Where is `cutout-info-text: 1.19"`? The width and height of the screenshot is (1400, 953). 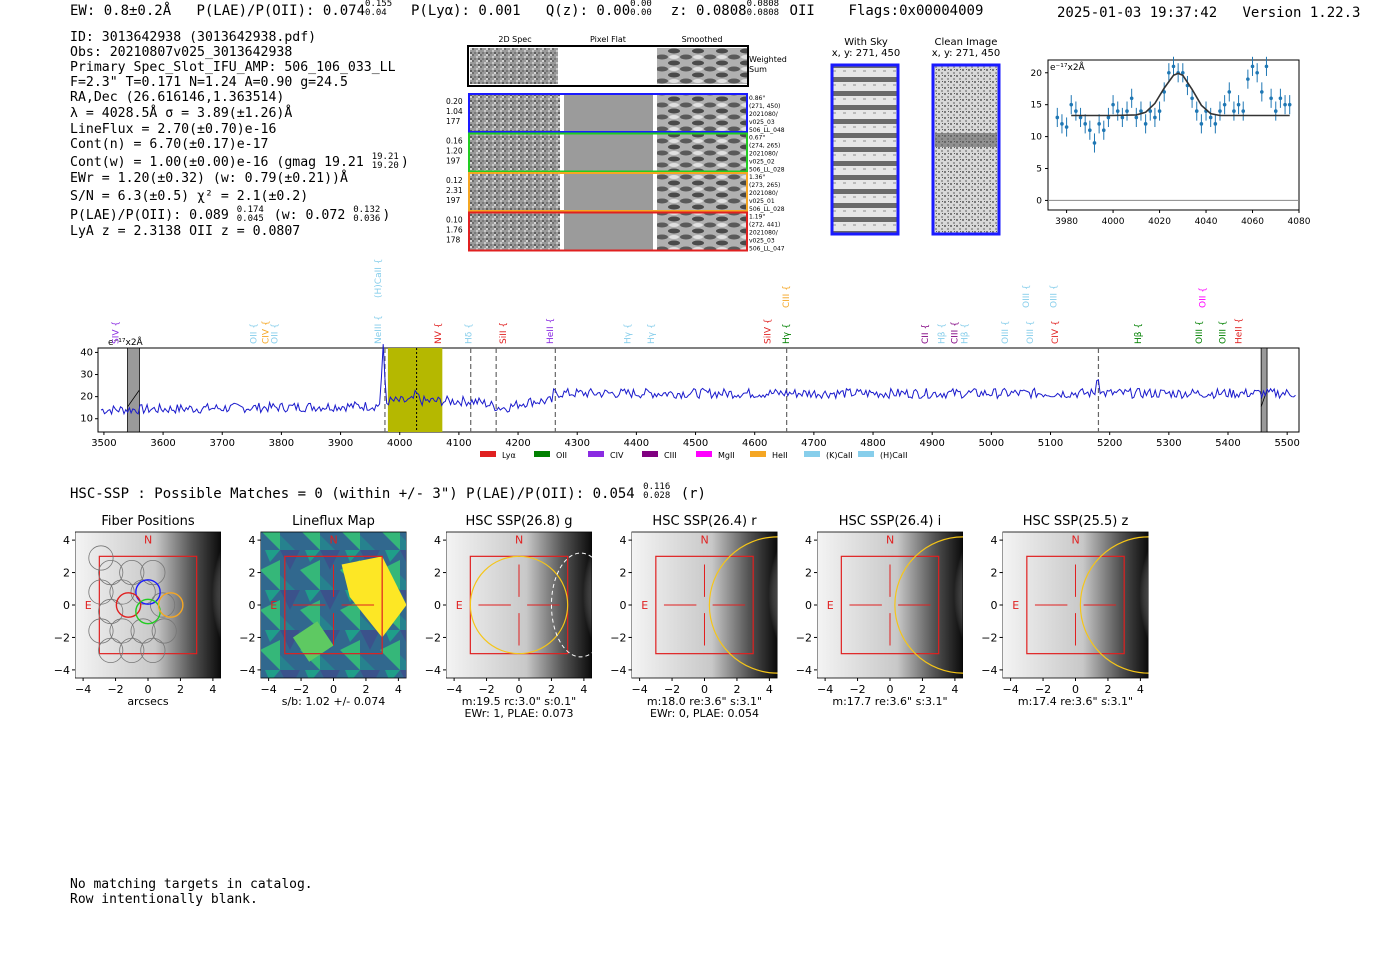 cutout-info-text: 1.19" is located at coordinates (757, 217).